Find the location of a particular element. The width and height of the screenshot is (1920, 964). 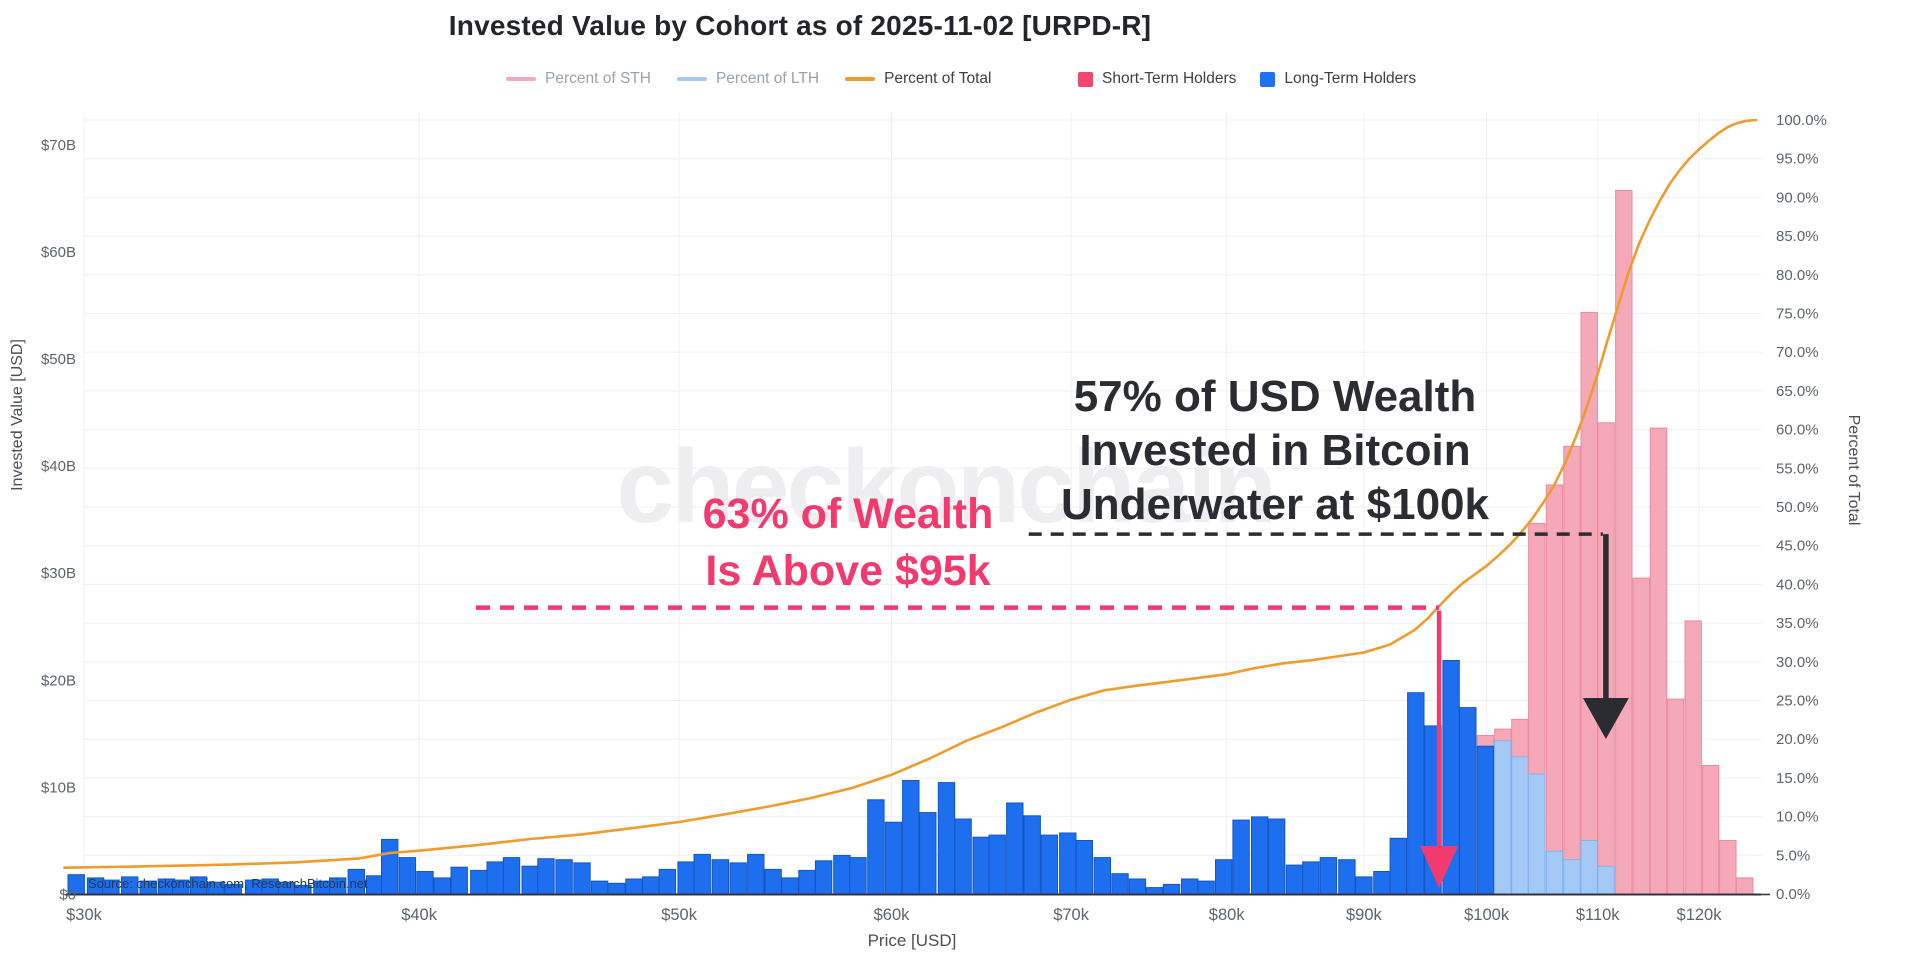

legend-item-percent-of-total: Percent of Total is located at coordinates (918, 79).